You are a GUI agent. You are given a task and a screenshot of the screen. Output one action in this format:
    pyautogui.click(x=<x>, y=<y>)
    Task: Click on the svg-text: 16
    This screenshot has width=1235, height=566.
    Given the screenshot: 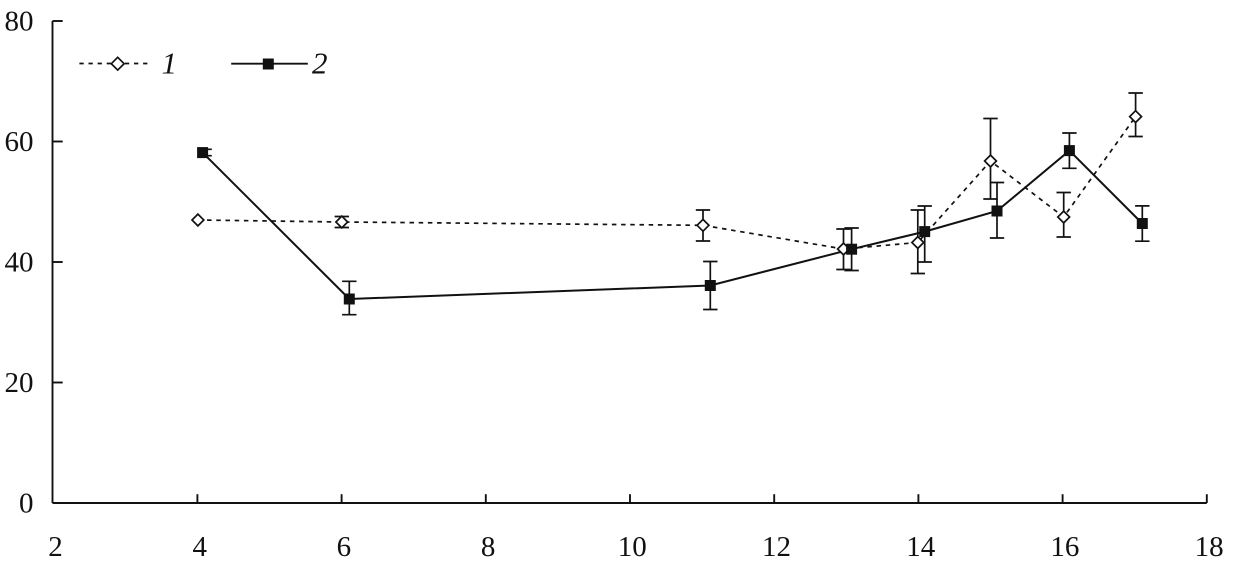 What is the action you would take?
    pyautogui.click(x=1064, y=547)
    